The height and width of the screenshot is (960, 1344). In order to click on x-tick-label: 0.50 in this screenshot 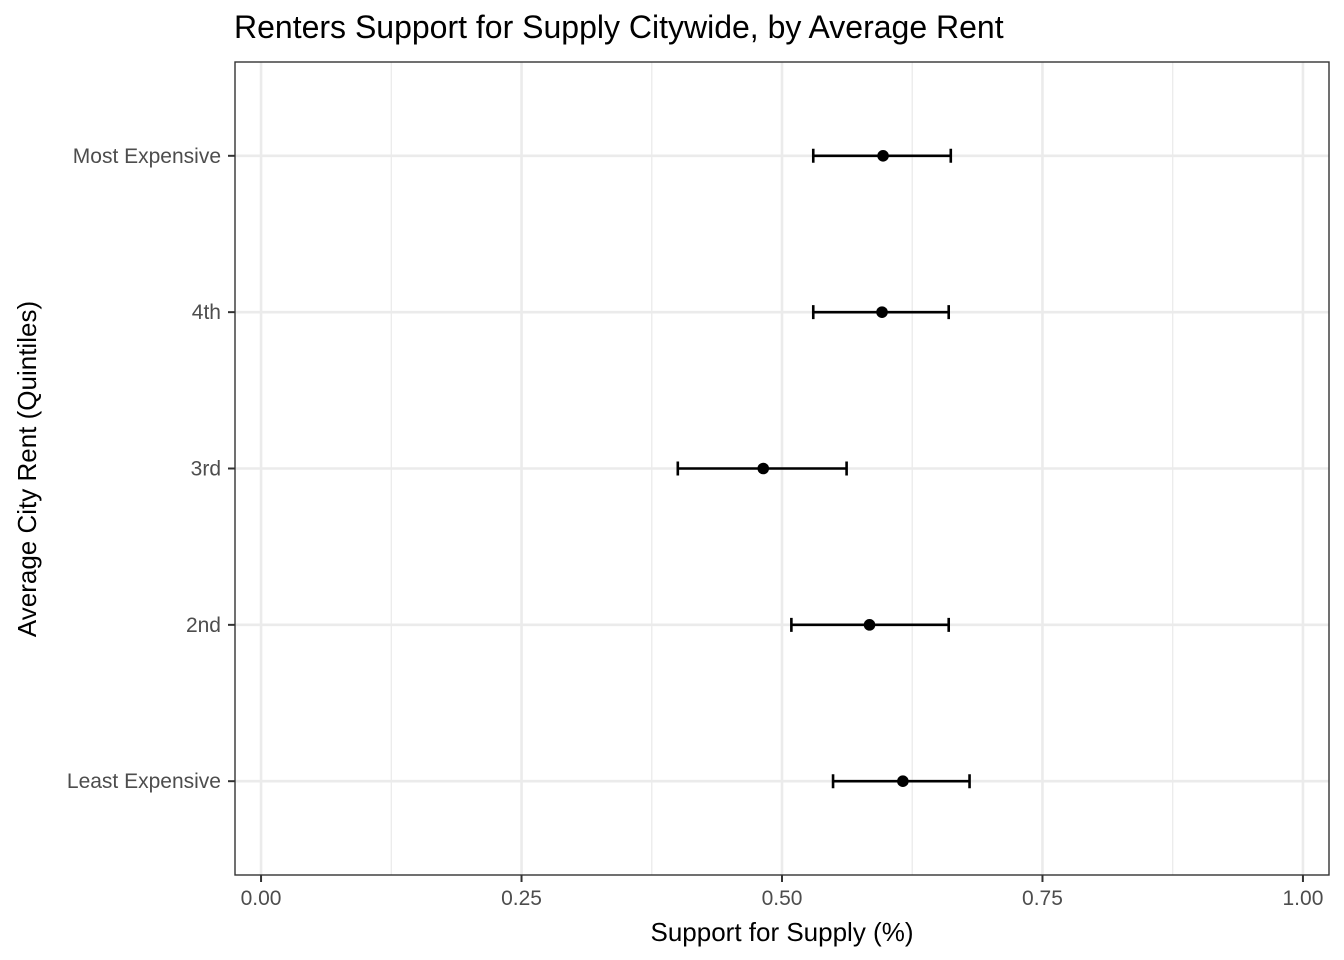, I will do `click(782, 898)`.